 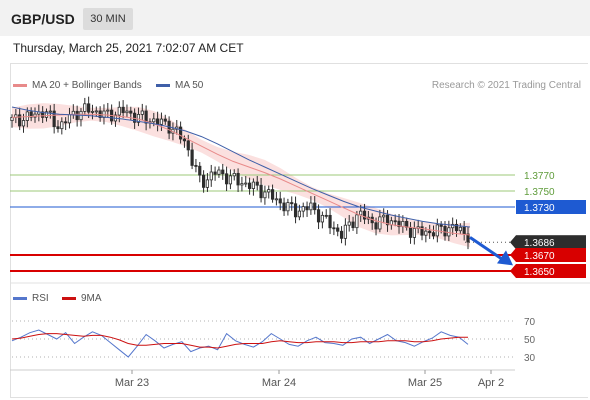 I want to click on rsi-ma-swatch, so click(x=69, y=298).